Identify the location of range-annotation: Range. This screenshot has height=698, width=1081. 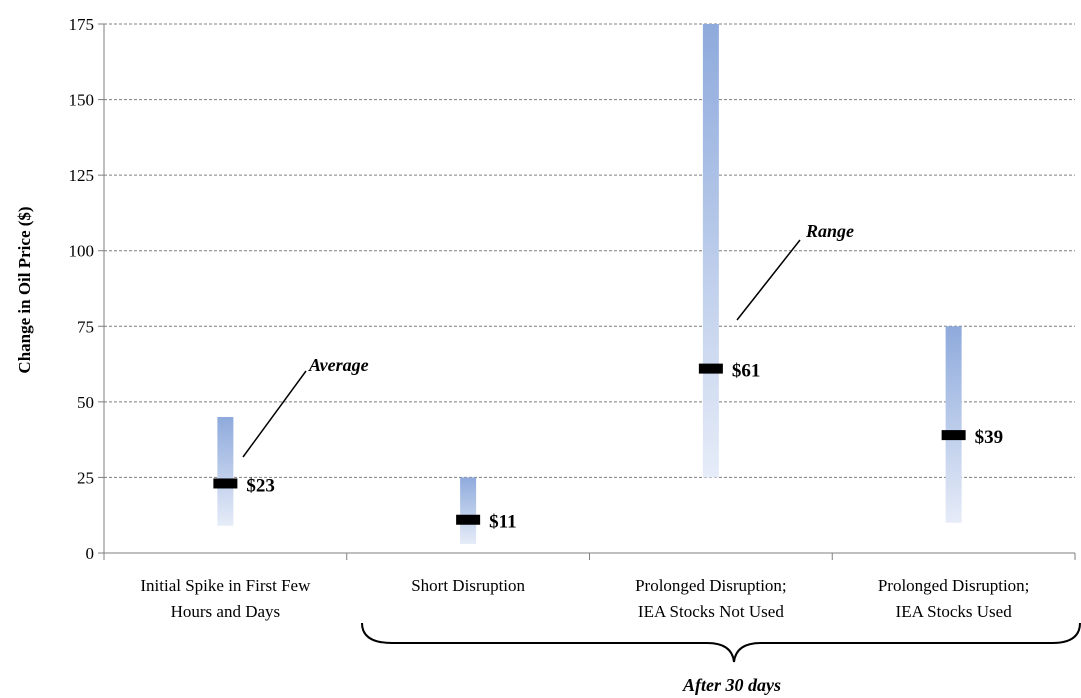
(829, 231).